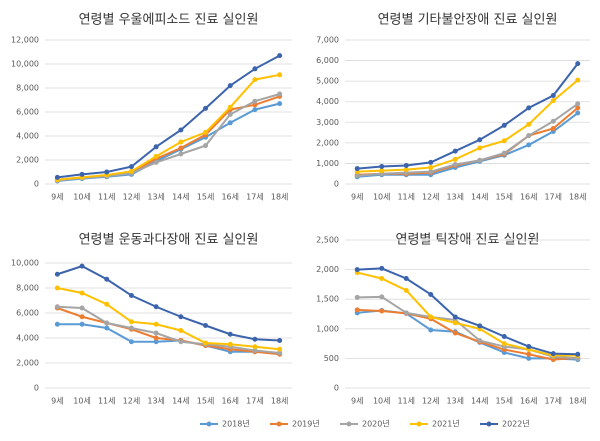  I want to click on x-tick-label: 9세, so click(357, 197).